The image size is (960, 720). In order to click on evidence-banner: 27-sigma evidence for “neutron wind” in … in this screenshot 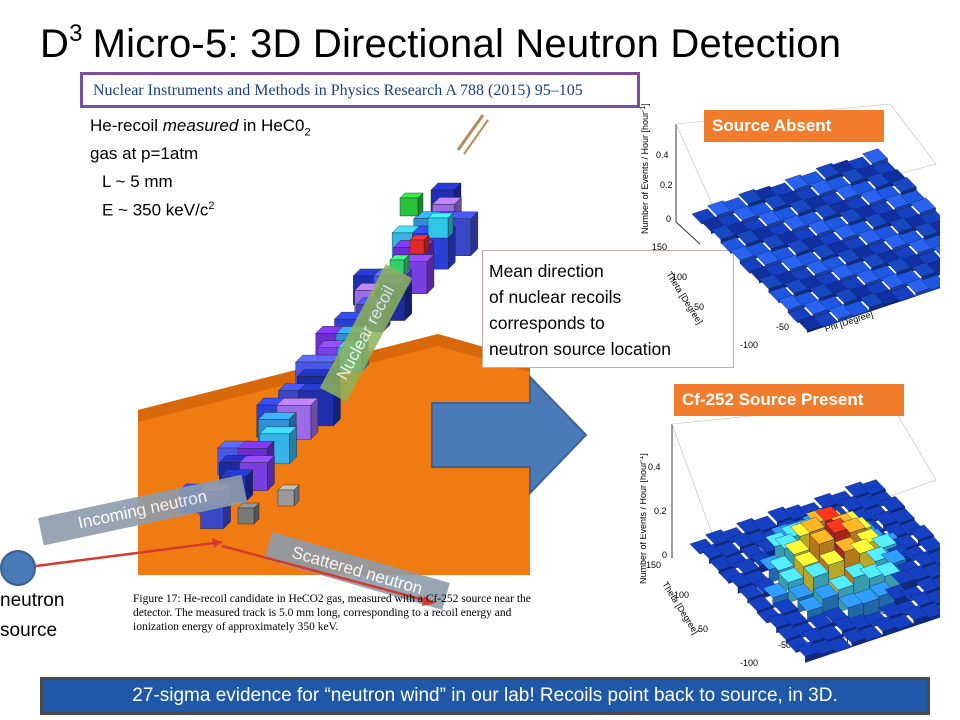, I will do `click(485, 696)`.